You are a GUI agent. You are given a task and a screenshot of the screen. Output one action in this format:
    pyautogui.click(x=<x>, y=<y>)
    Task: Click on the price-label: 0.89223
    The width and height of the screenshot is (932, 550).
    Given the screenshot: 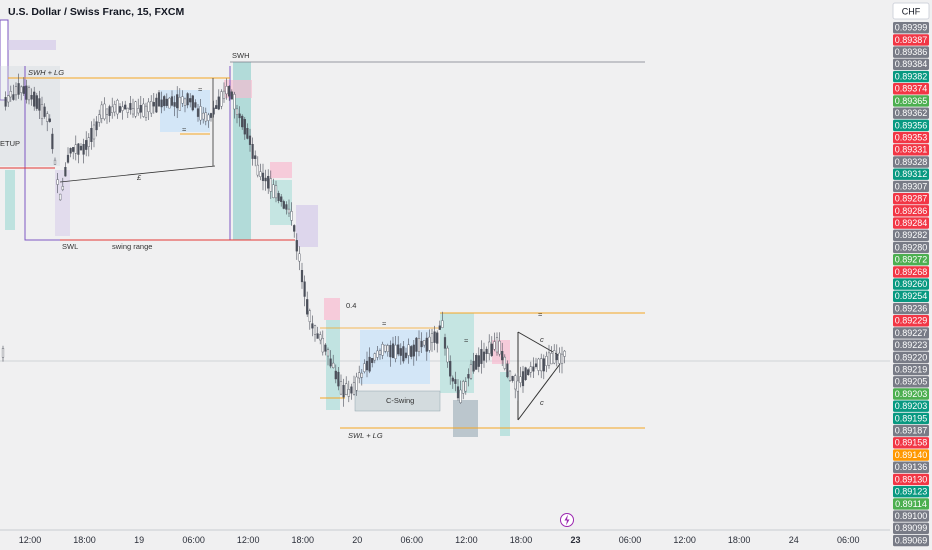 What is the action you would take?
    pyautogui.click(x=911, y=345)
    